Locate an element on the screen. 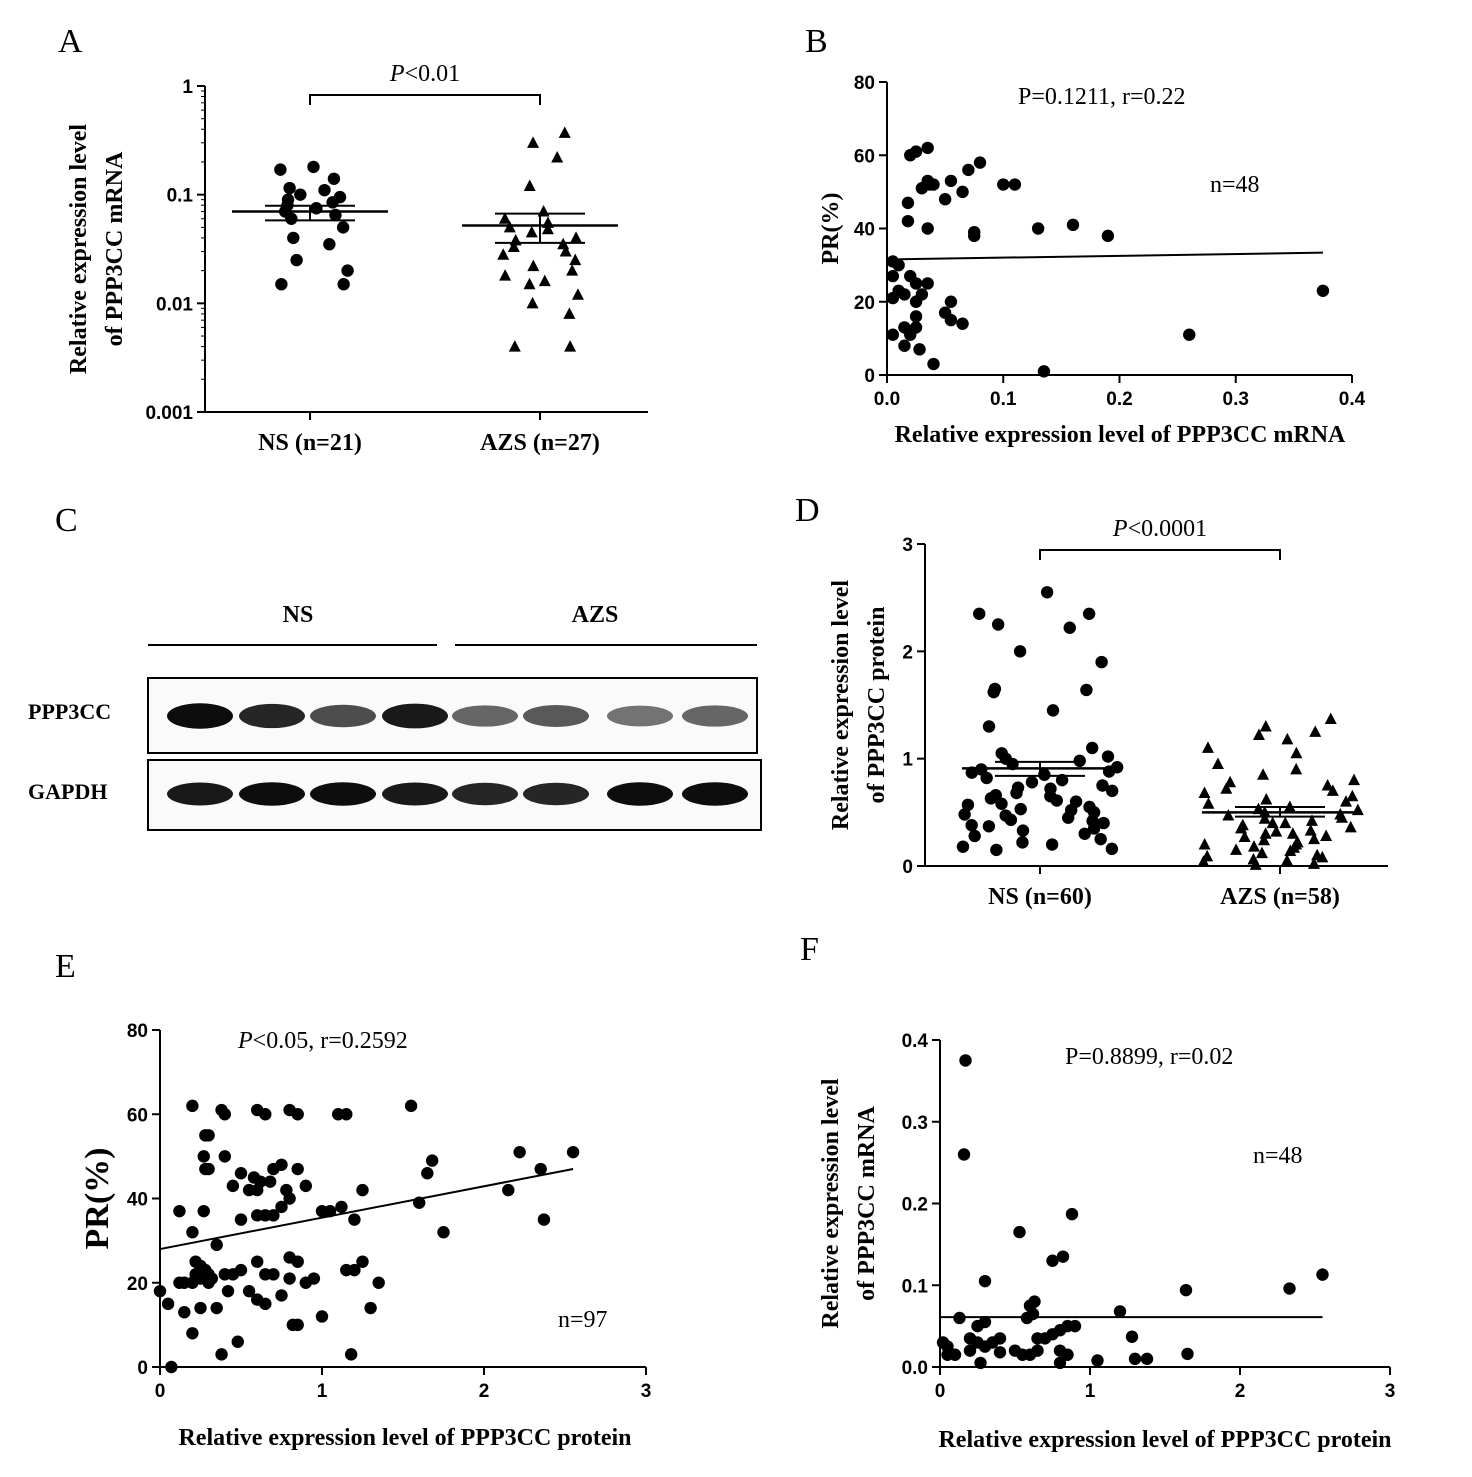 Image resolution: width=1472 pixels, height=1477 pixels. y-tick-label: 1 is located at coordinates (187, 87).